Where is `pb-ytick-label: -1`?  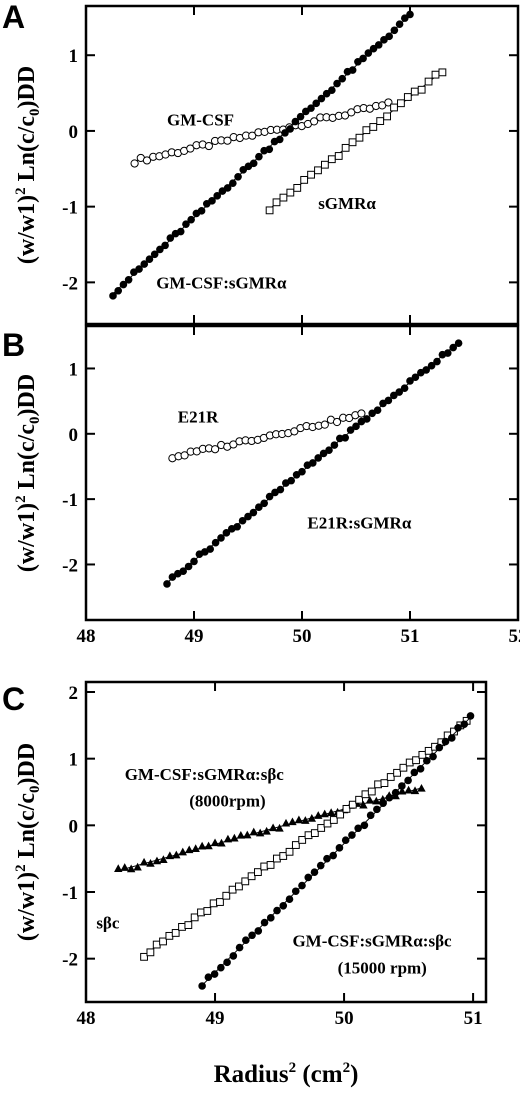 pb-ytick-label: -1 is located at coordinates (70, 500).